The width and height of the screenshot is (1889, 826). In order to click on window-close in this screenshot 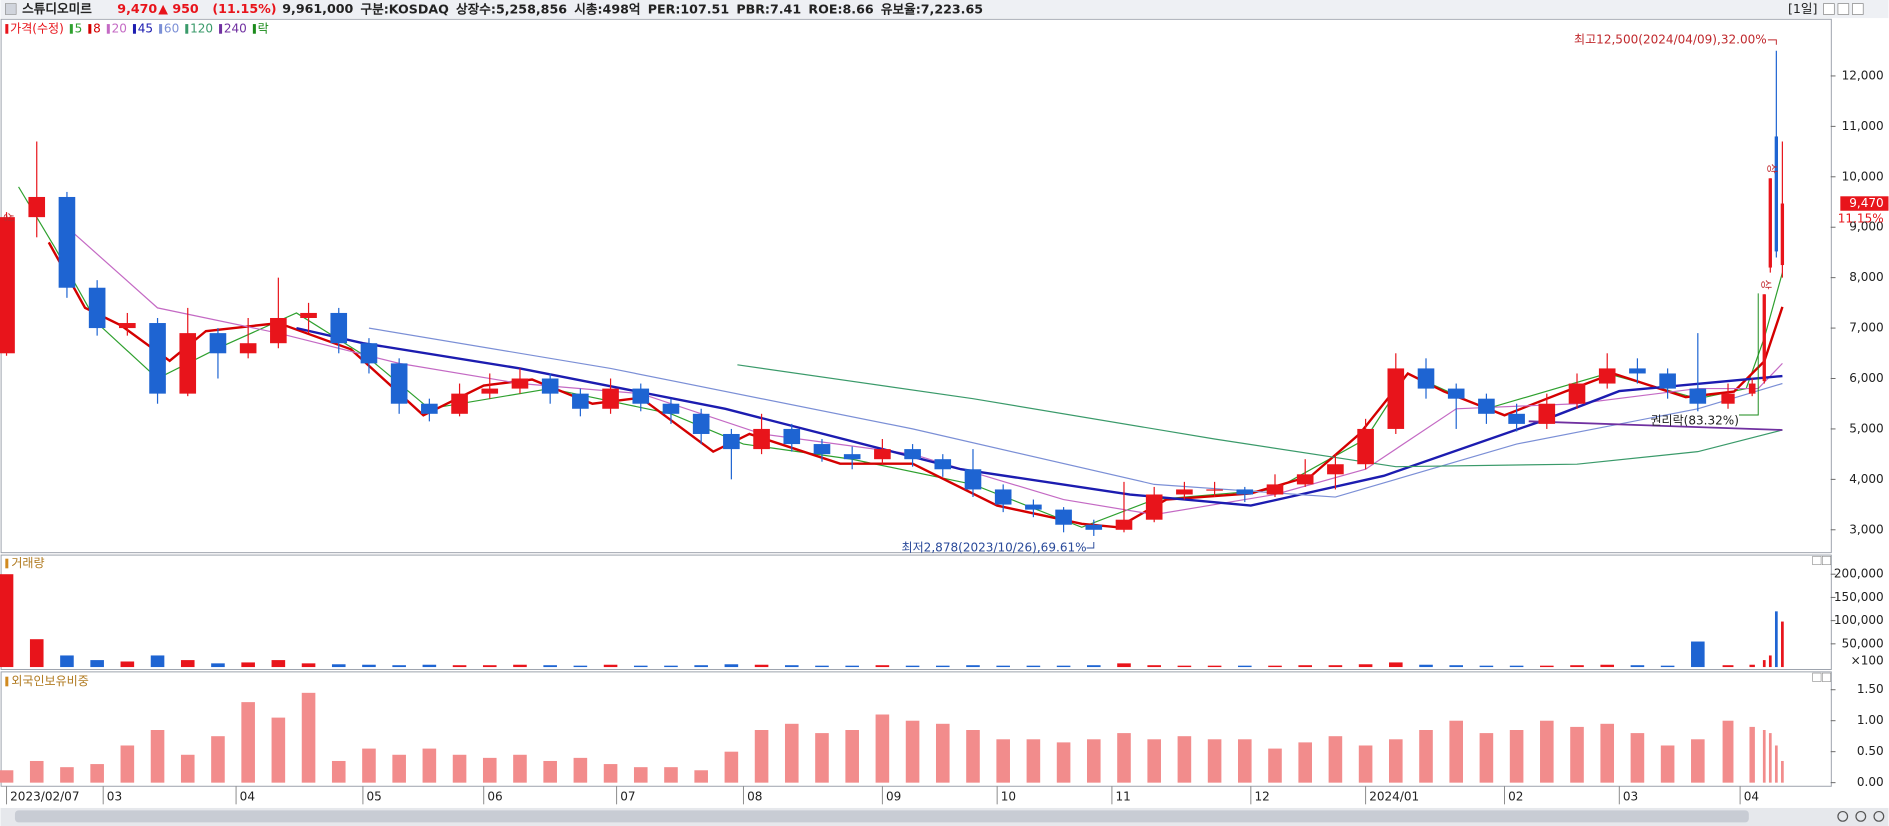, I will do `click(1858, 9)`.